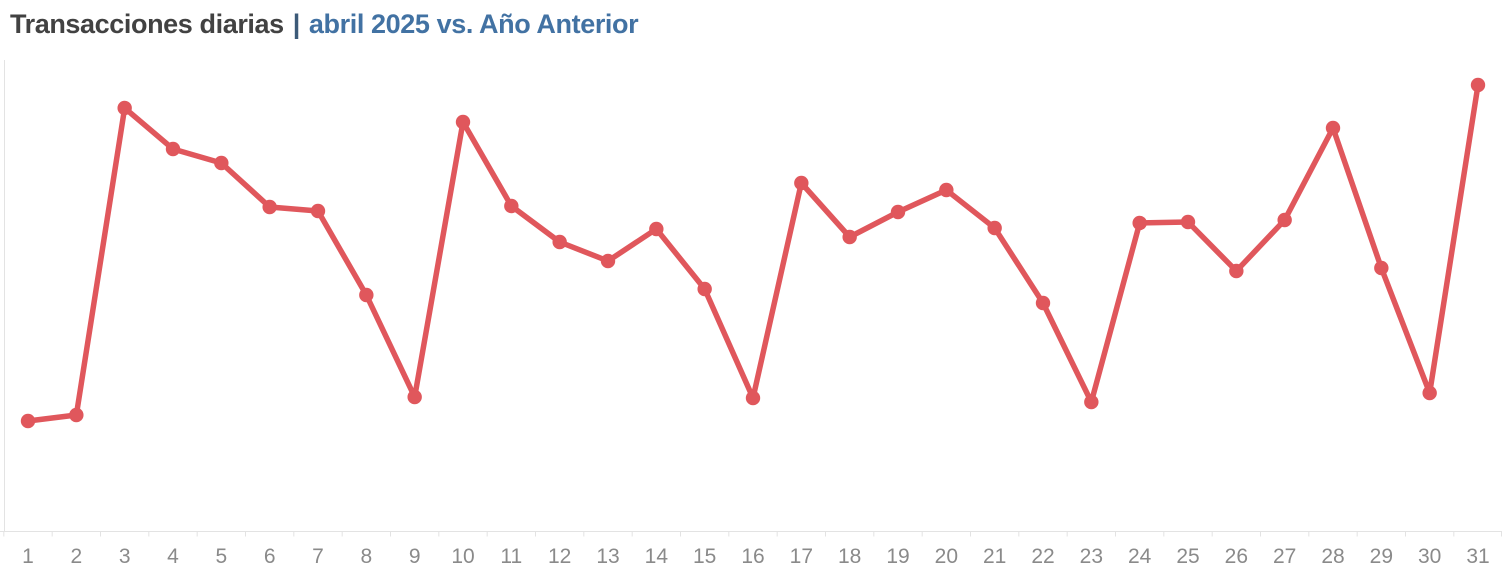 This screenshot has height=577, width=1502. I want to click on x-axis-label: 18, so click(849, 556).